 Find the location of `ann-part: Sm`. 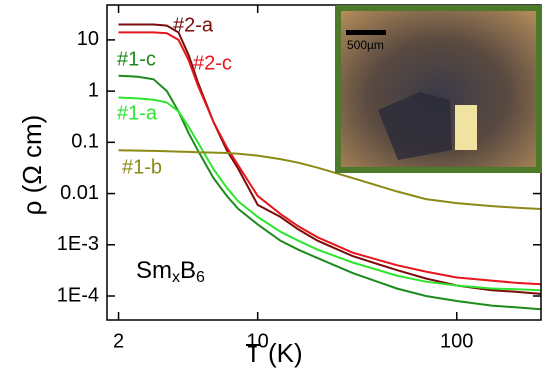

ann-part: Sm is located at coordinates (154, 270).